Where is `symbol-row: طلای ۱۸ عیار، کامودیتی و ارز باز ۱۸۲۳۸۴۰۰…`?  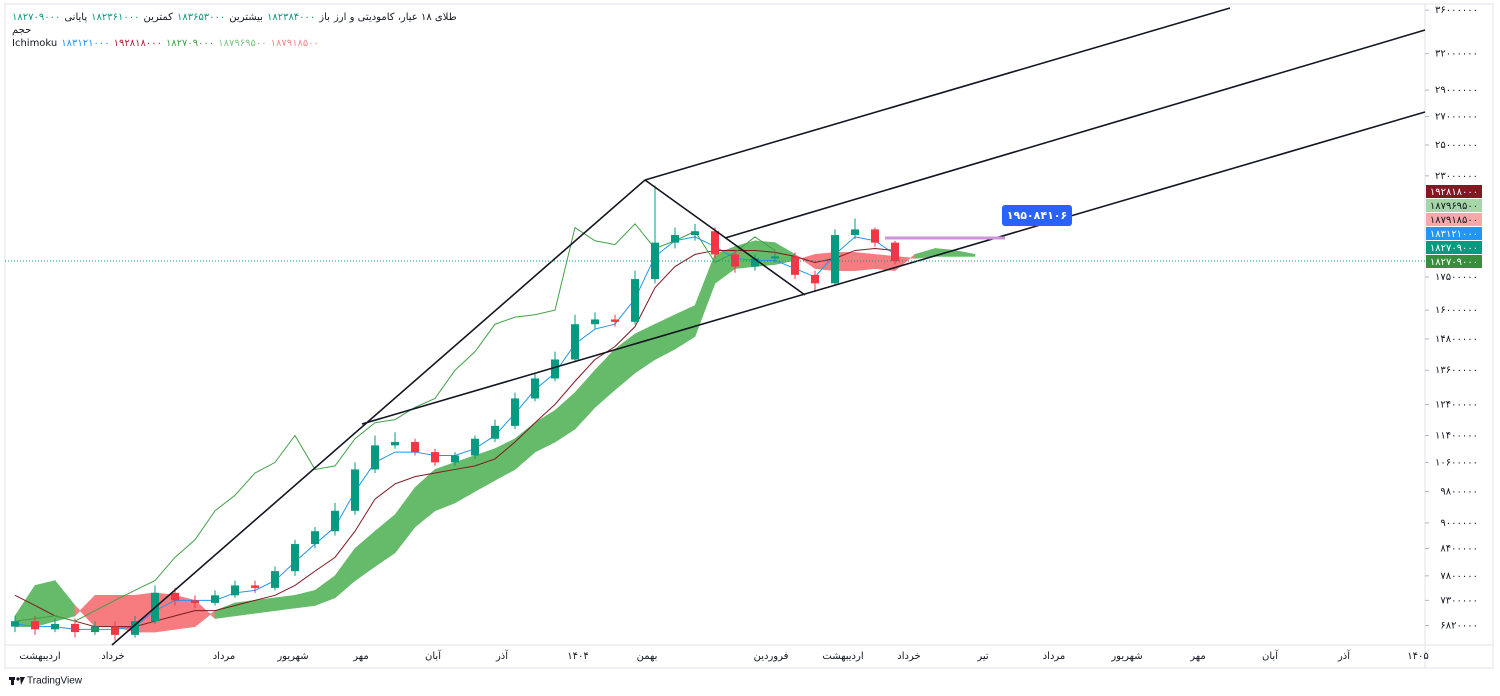 symbol-row: طلای ۱۸ عیار، کامودیتی و ارز باز ۱۸۲۳۸۴۰۰… is located at coordinates (234, 17).